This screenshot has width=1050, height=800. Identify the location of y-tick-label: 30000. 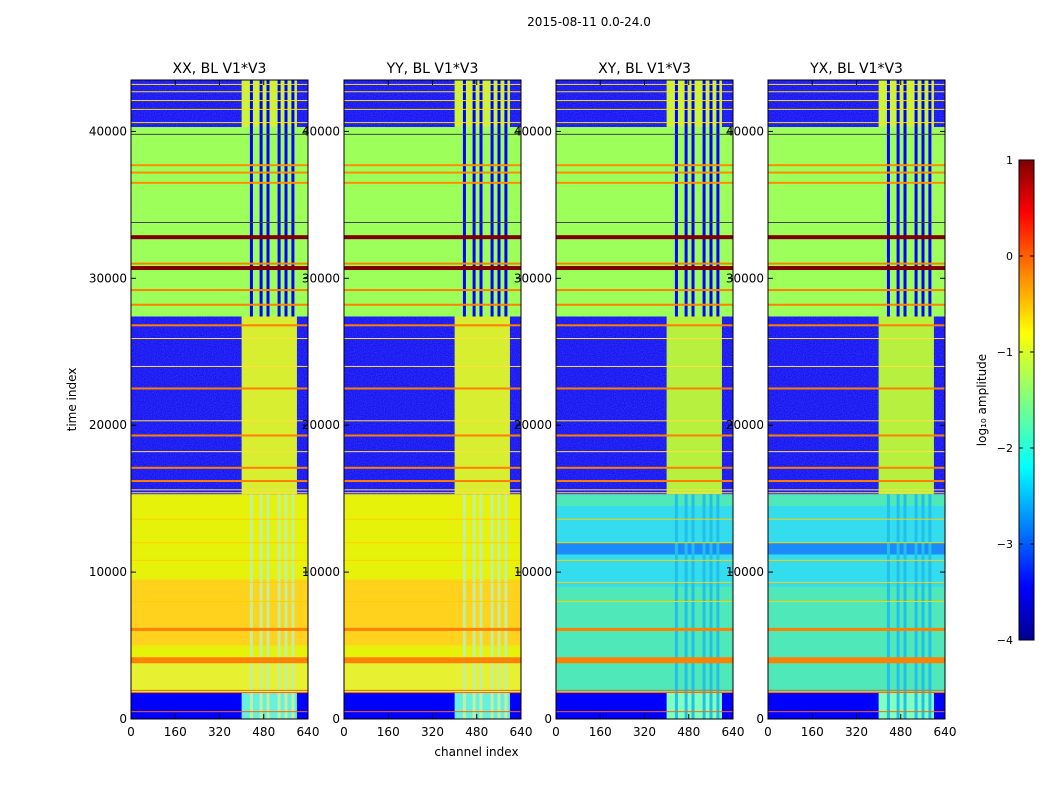
(533, 278).